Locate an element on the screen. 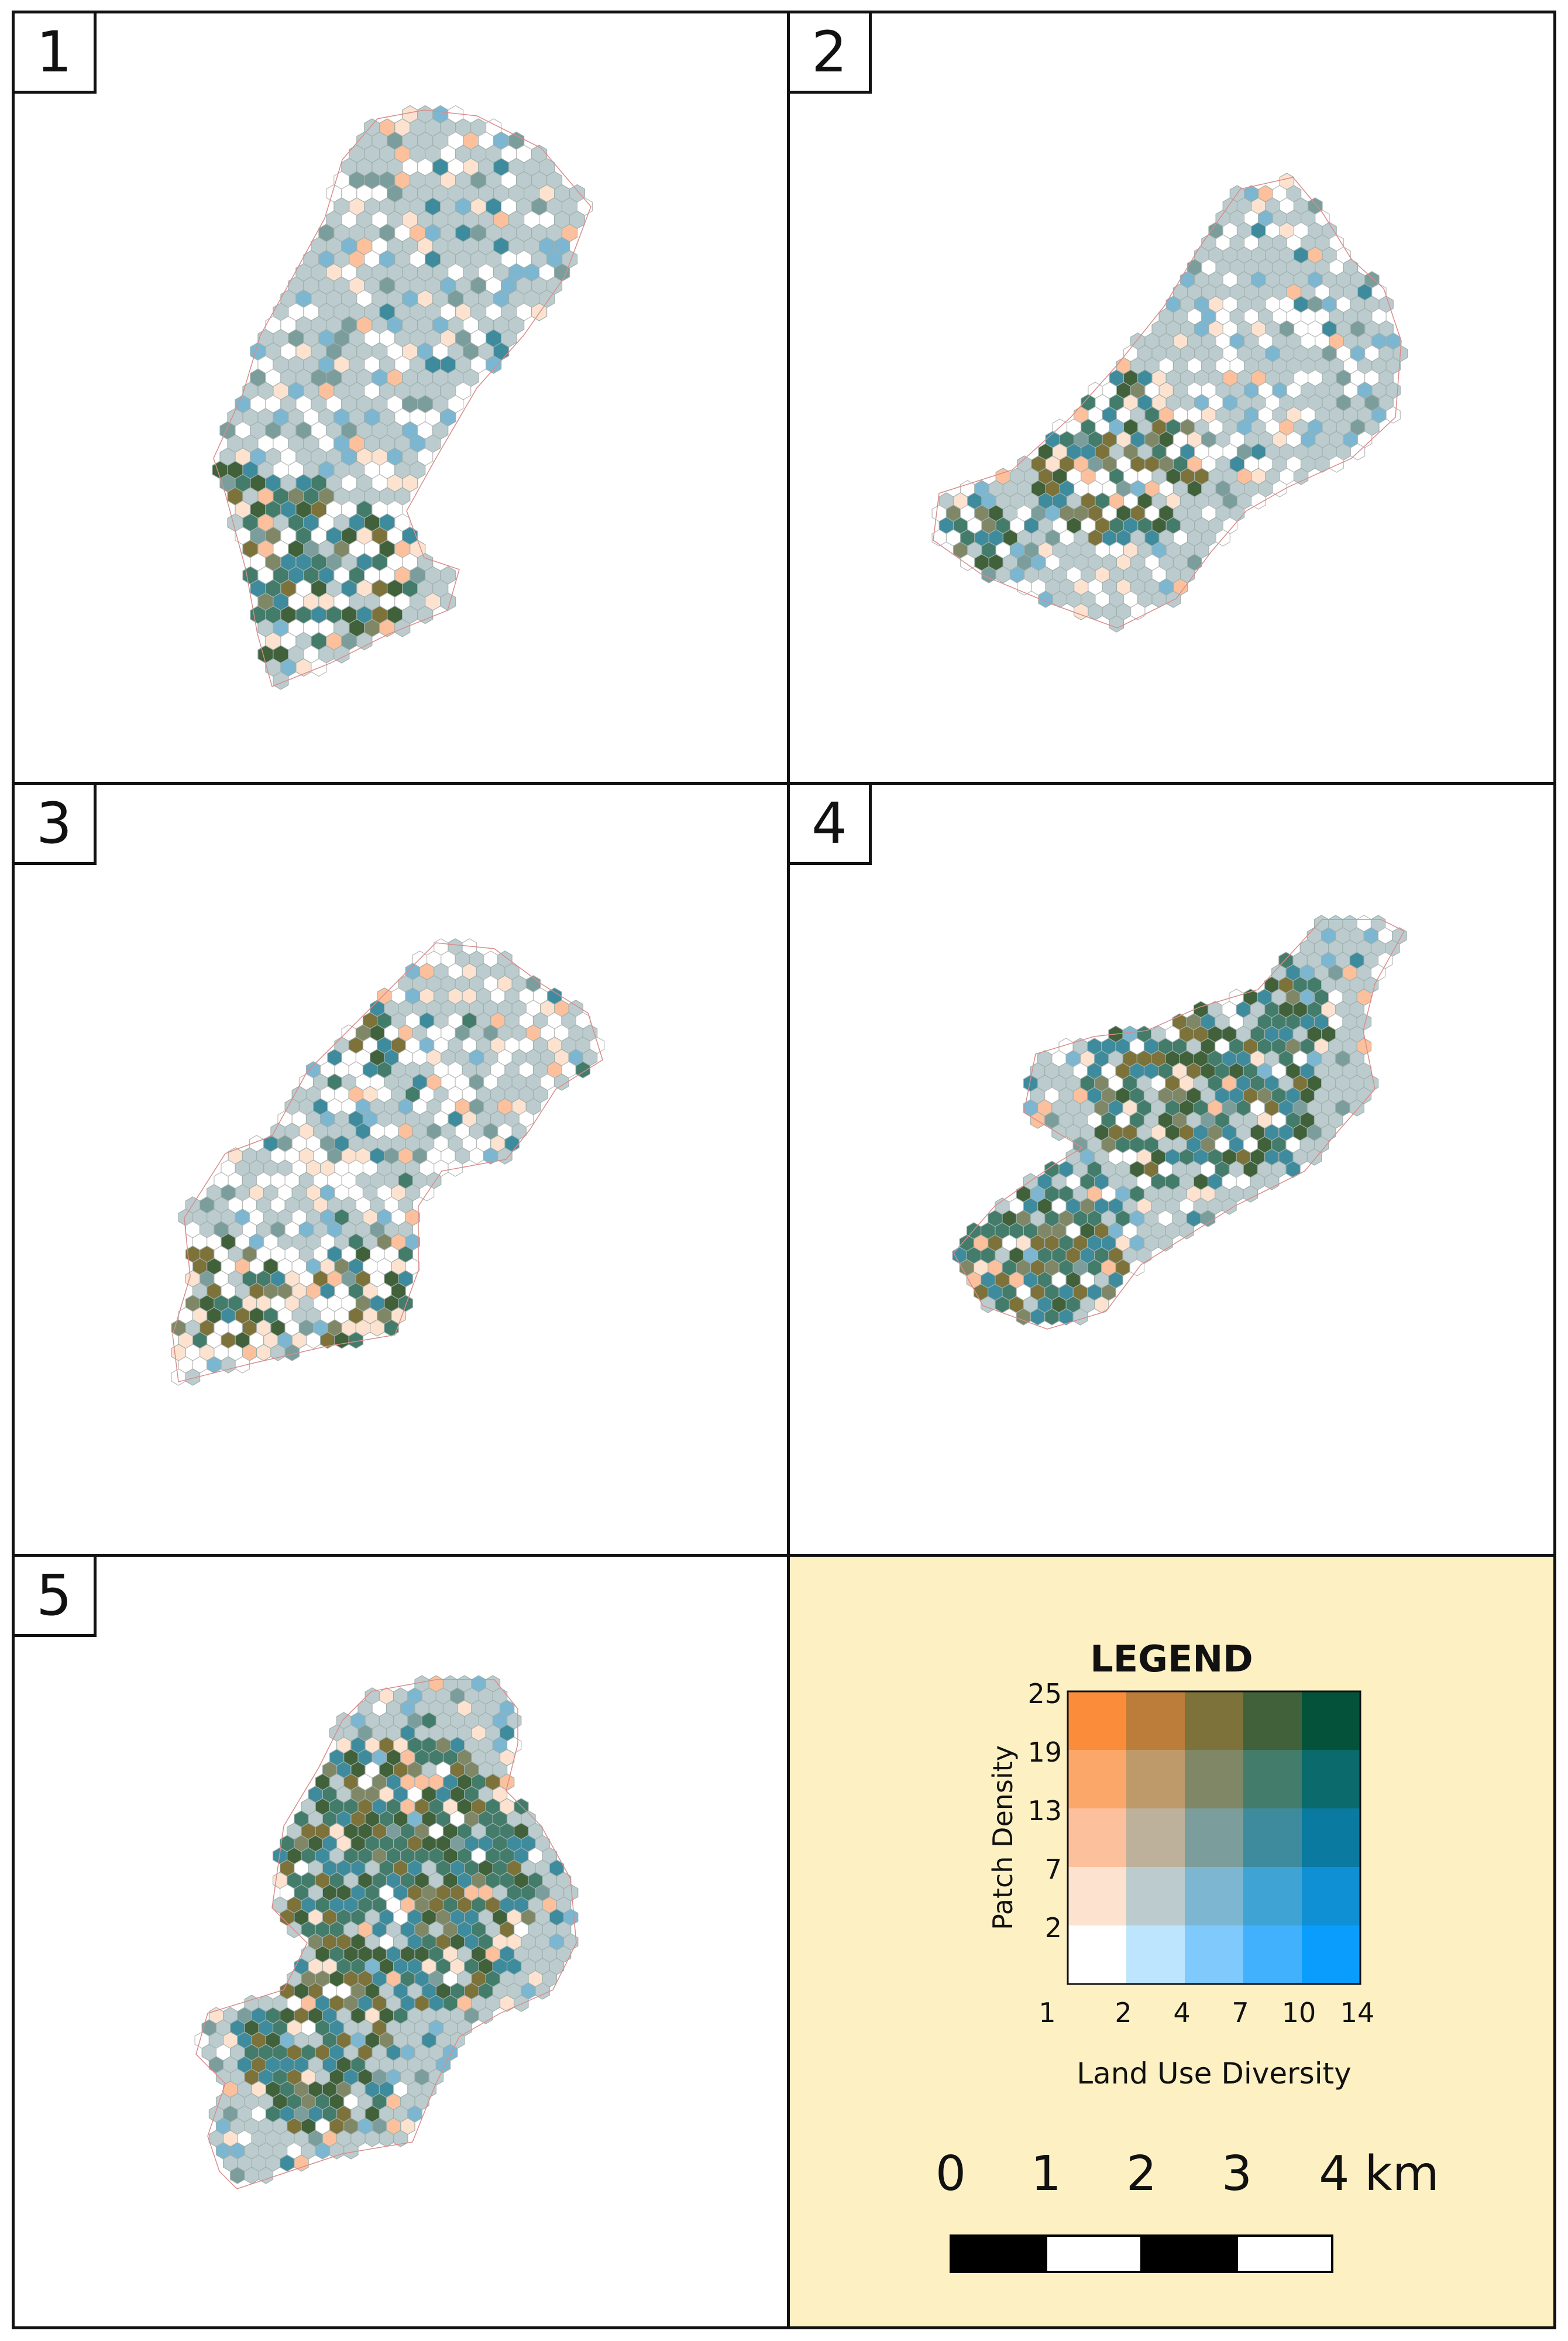 Image resolution: width=1568 pixels, height=2341 pixels. legend-grid-border is located at coordinates (1214, 1838).